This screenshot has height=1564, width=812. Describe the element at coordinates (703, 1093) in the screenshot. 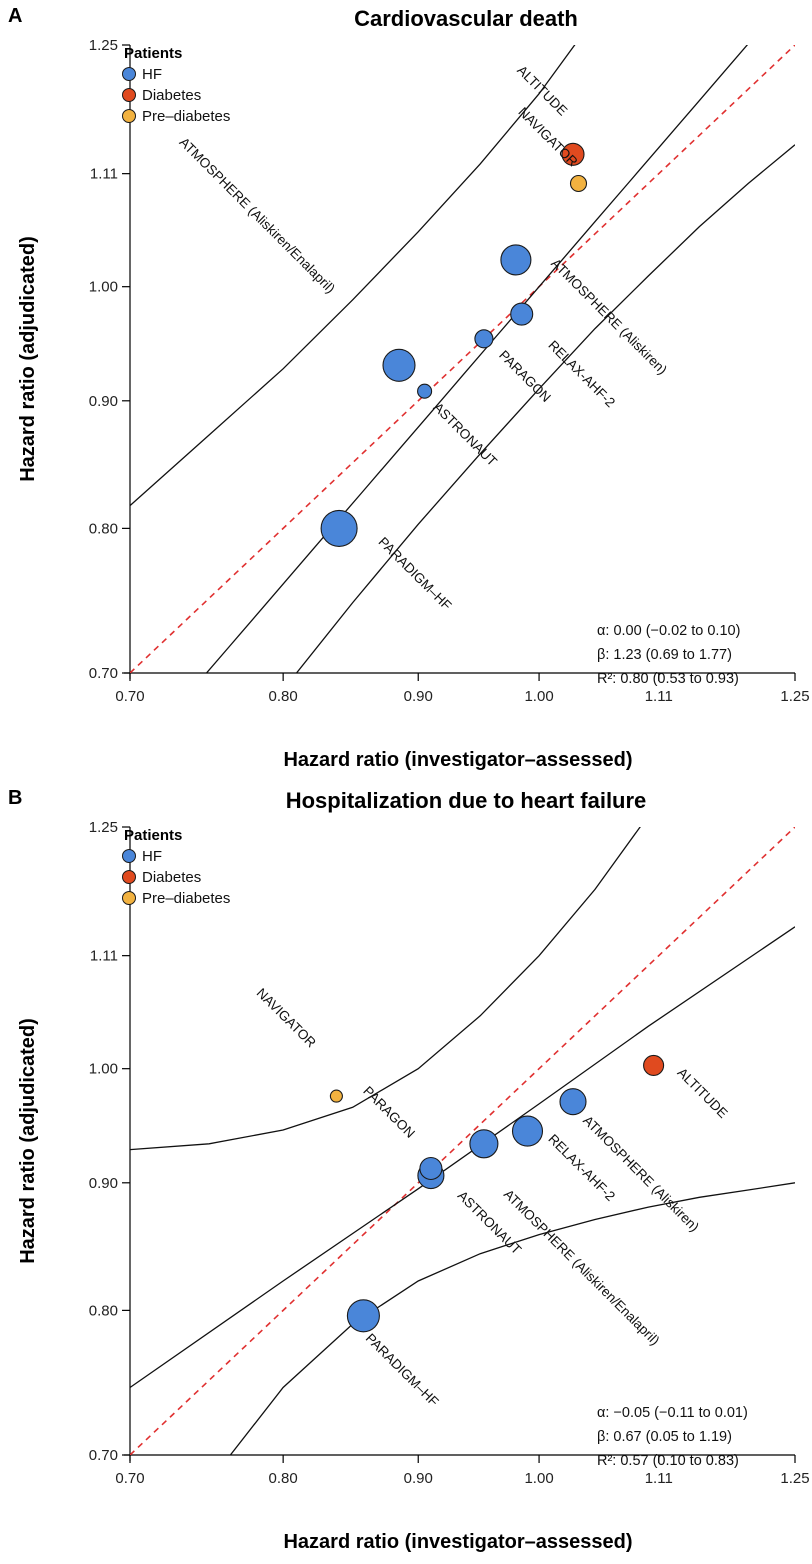

I see `point-label: ALTITUDE` at that location.